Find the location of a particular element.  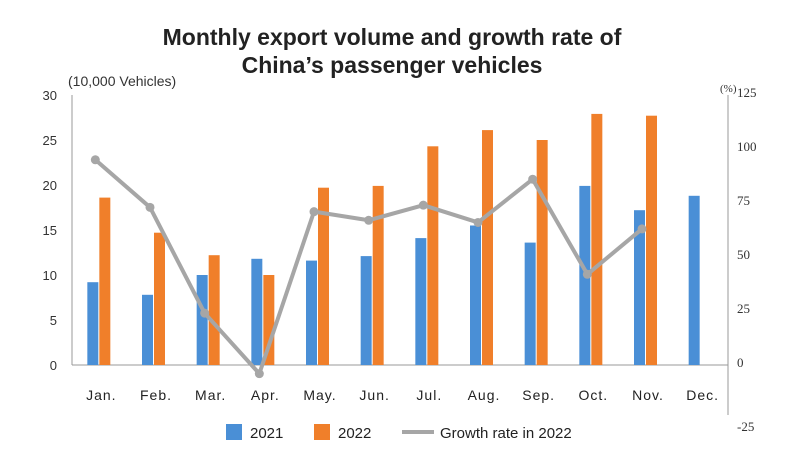

growth-point-Aug. is located at coordinates (478, 222).